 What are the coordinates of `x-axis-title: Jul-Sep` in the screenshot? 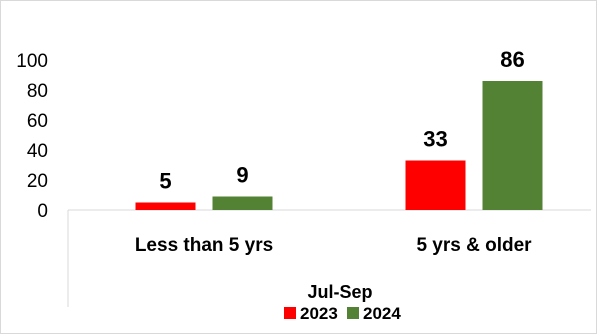 It's located at (339, 292).